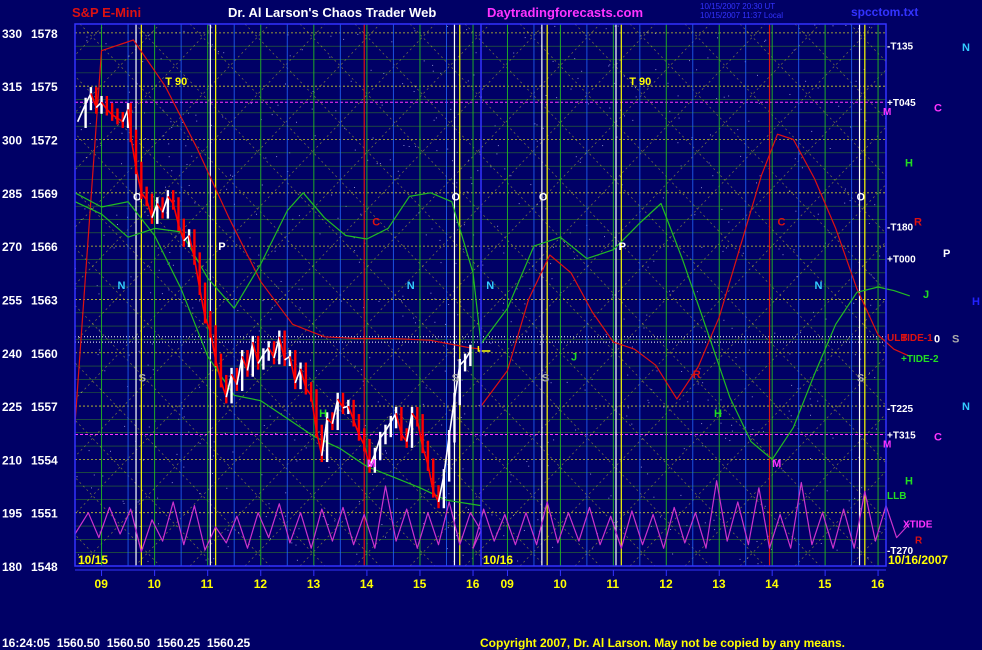 The height and width of the screenshot is (650, 982). I want to click on right-level-label: -T180, so click(900, 228).